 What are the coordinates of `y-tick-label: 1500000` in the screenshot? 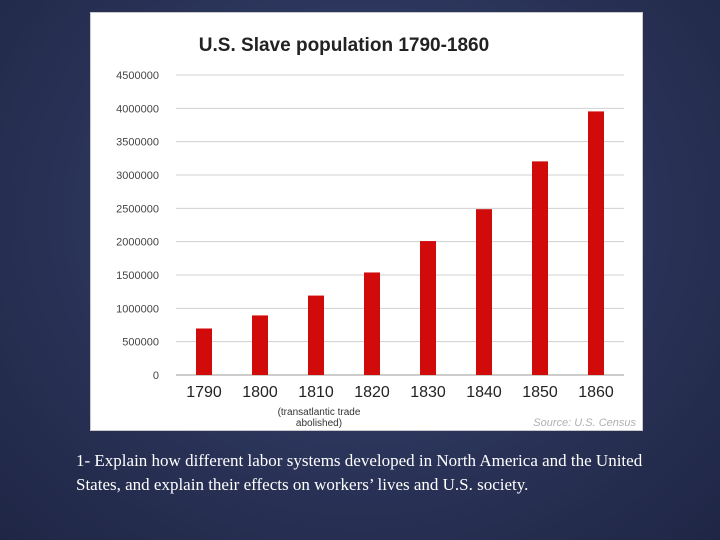 It's located at (137, 276).